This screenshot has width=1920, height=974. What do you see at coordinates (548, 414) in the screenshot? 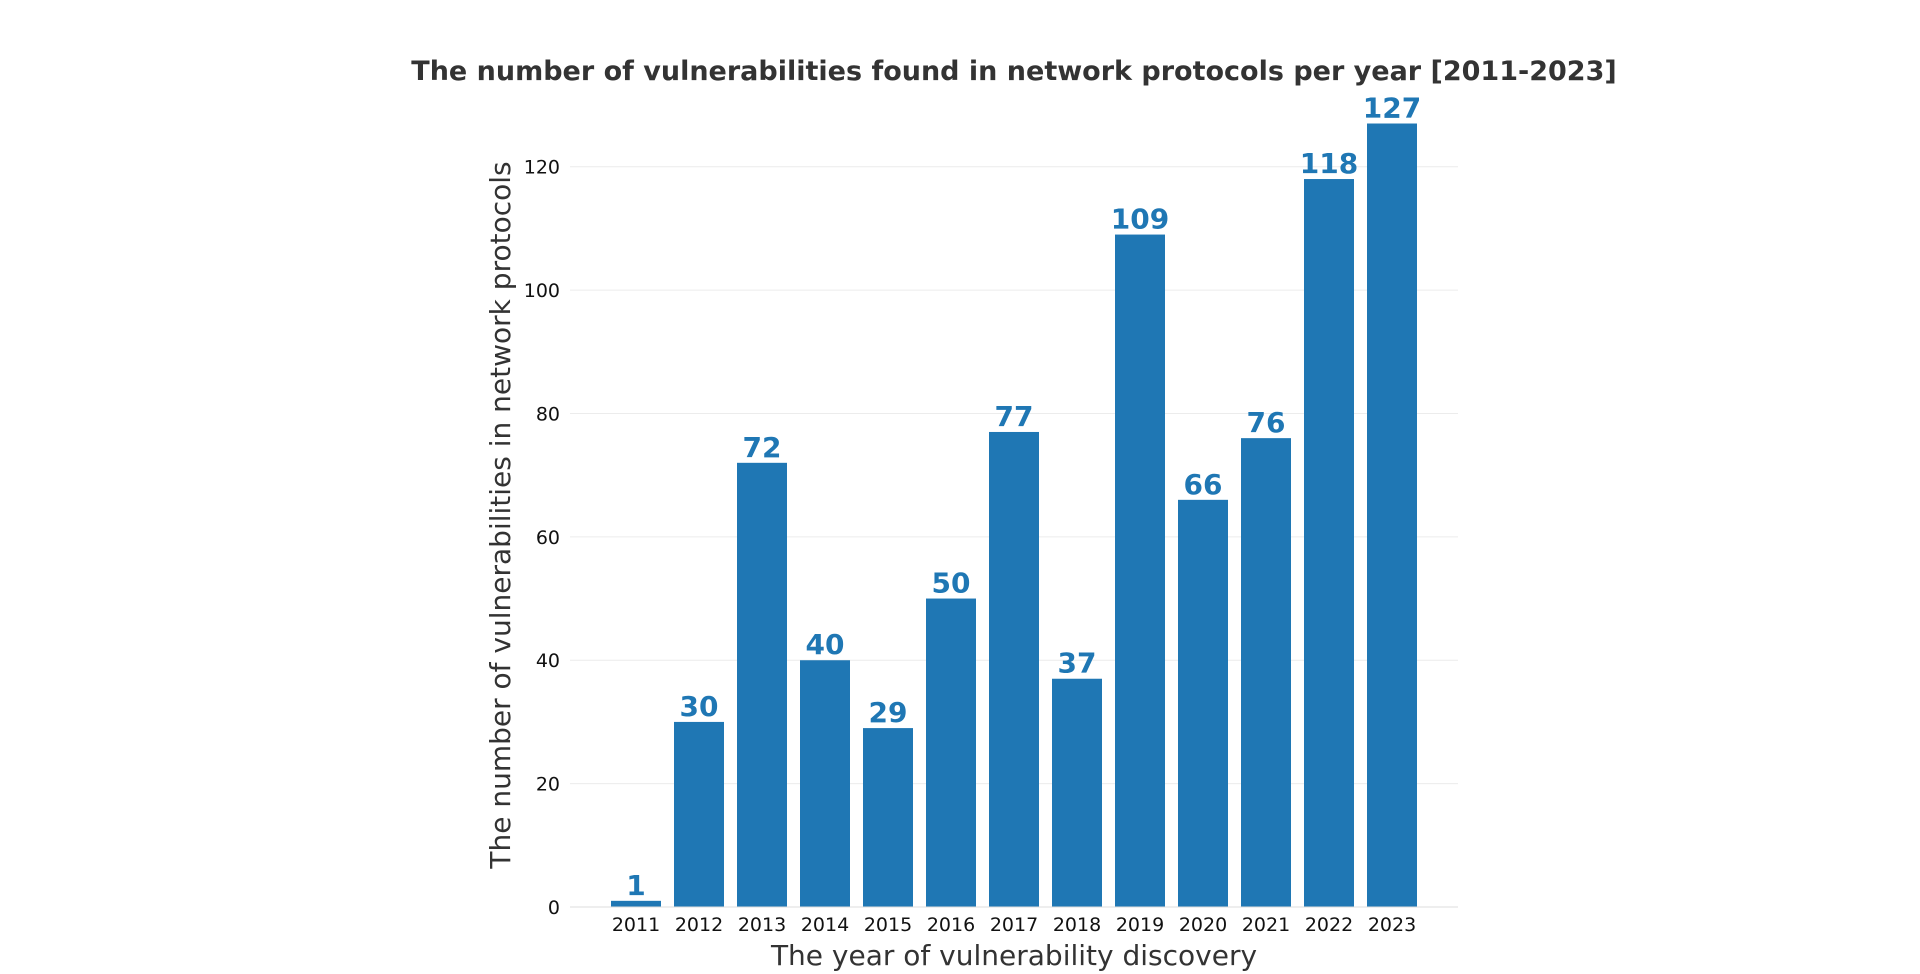
I see `y-tick-label: 80` at bounding box center [548, 414].